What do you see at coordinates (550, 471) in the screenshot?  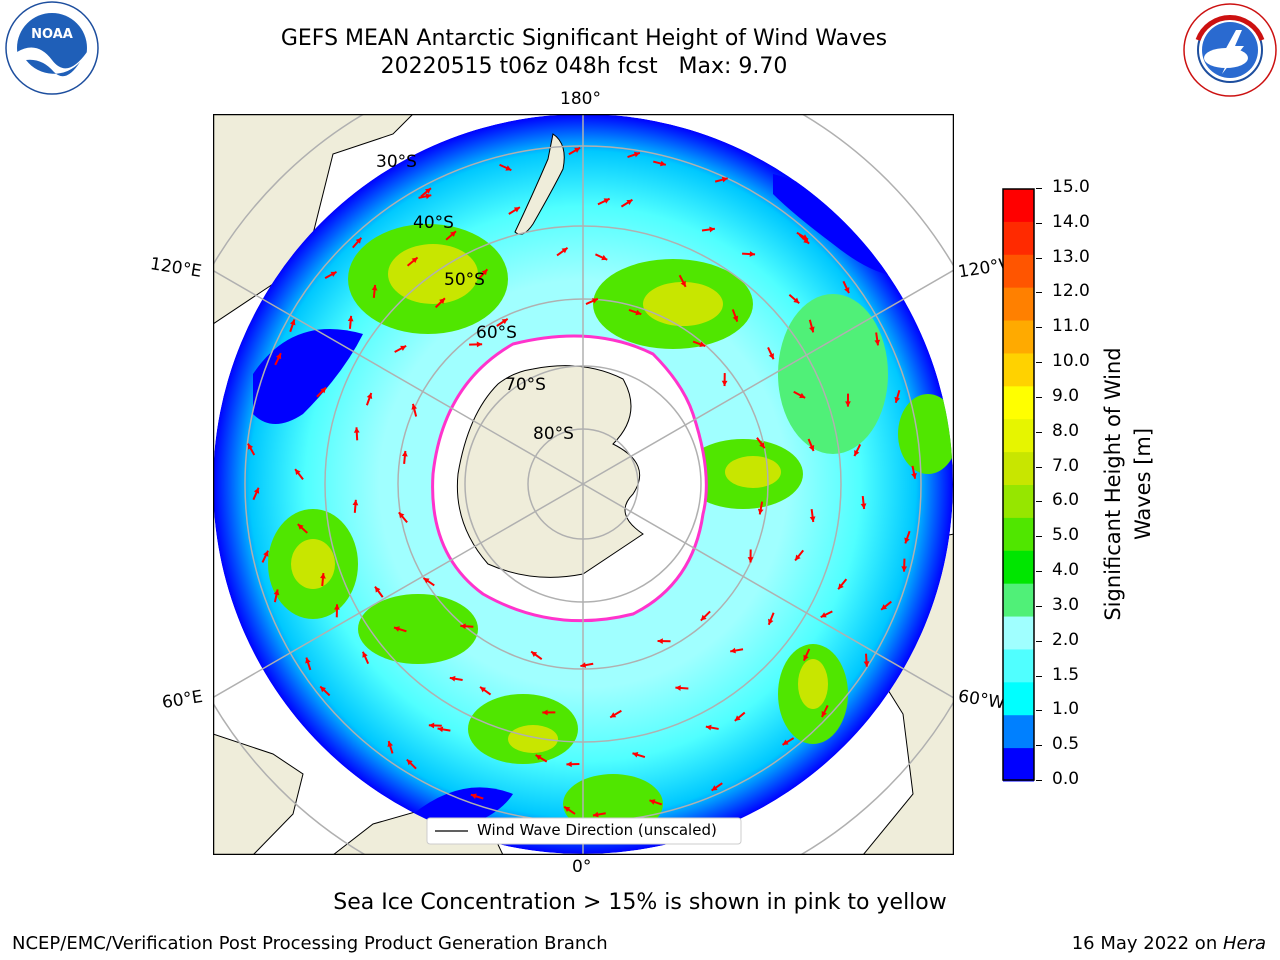 I see `antarctica` at bounding box center [550, 471].